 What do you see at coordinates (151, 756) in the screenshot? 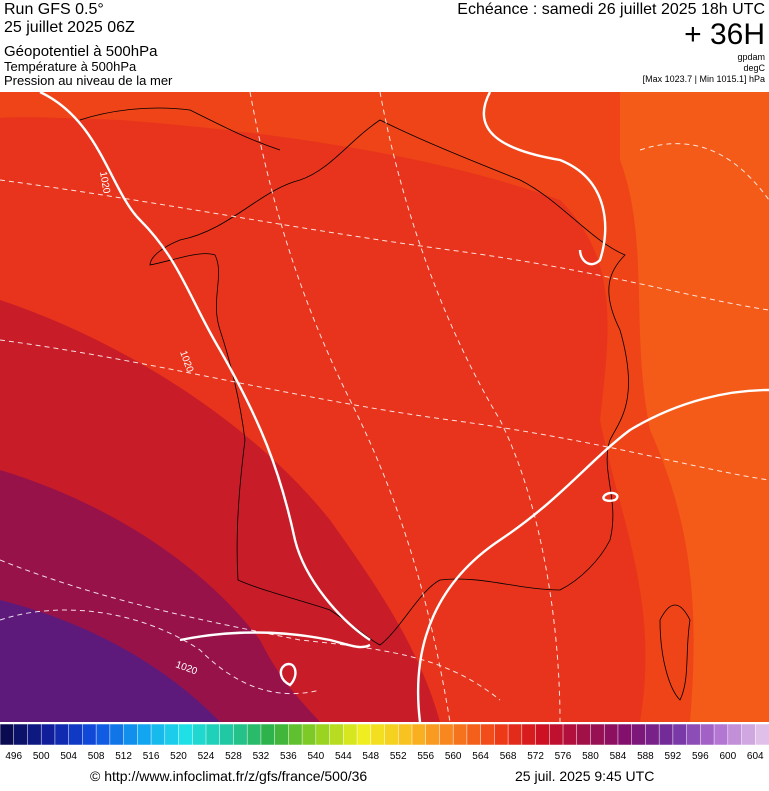
I see `colorbar-label: 516` at bounding box center [151, 756].